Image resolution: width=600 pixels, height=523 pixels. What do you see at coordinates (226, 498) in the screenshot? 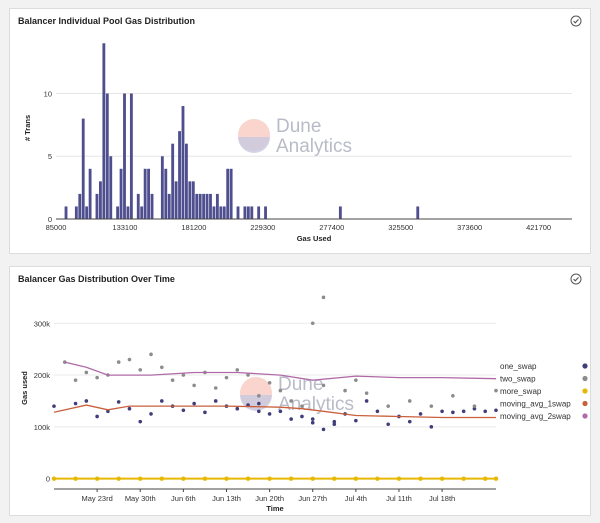
I see `x-tick-label: Jun 13th` at bounding box center [226, 498].